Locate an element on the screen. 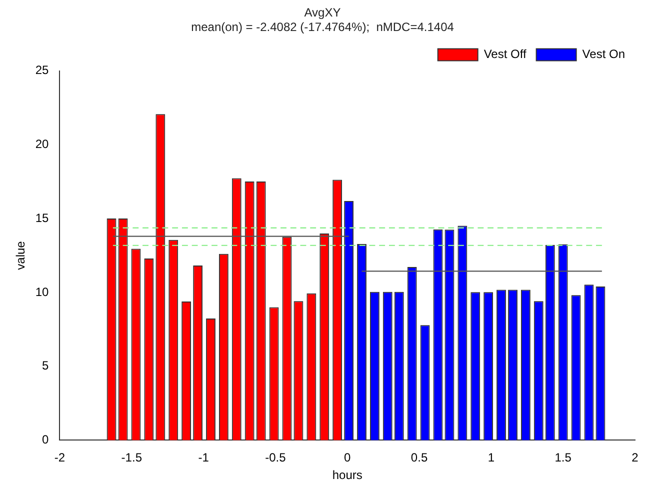  x-tick-label: -1.5 is located at coordinates (131, 457).